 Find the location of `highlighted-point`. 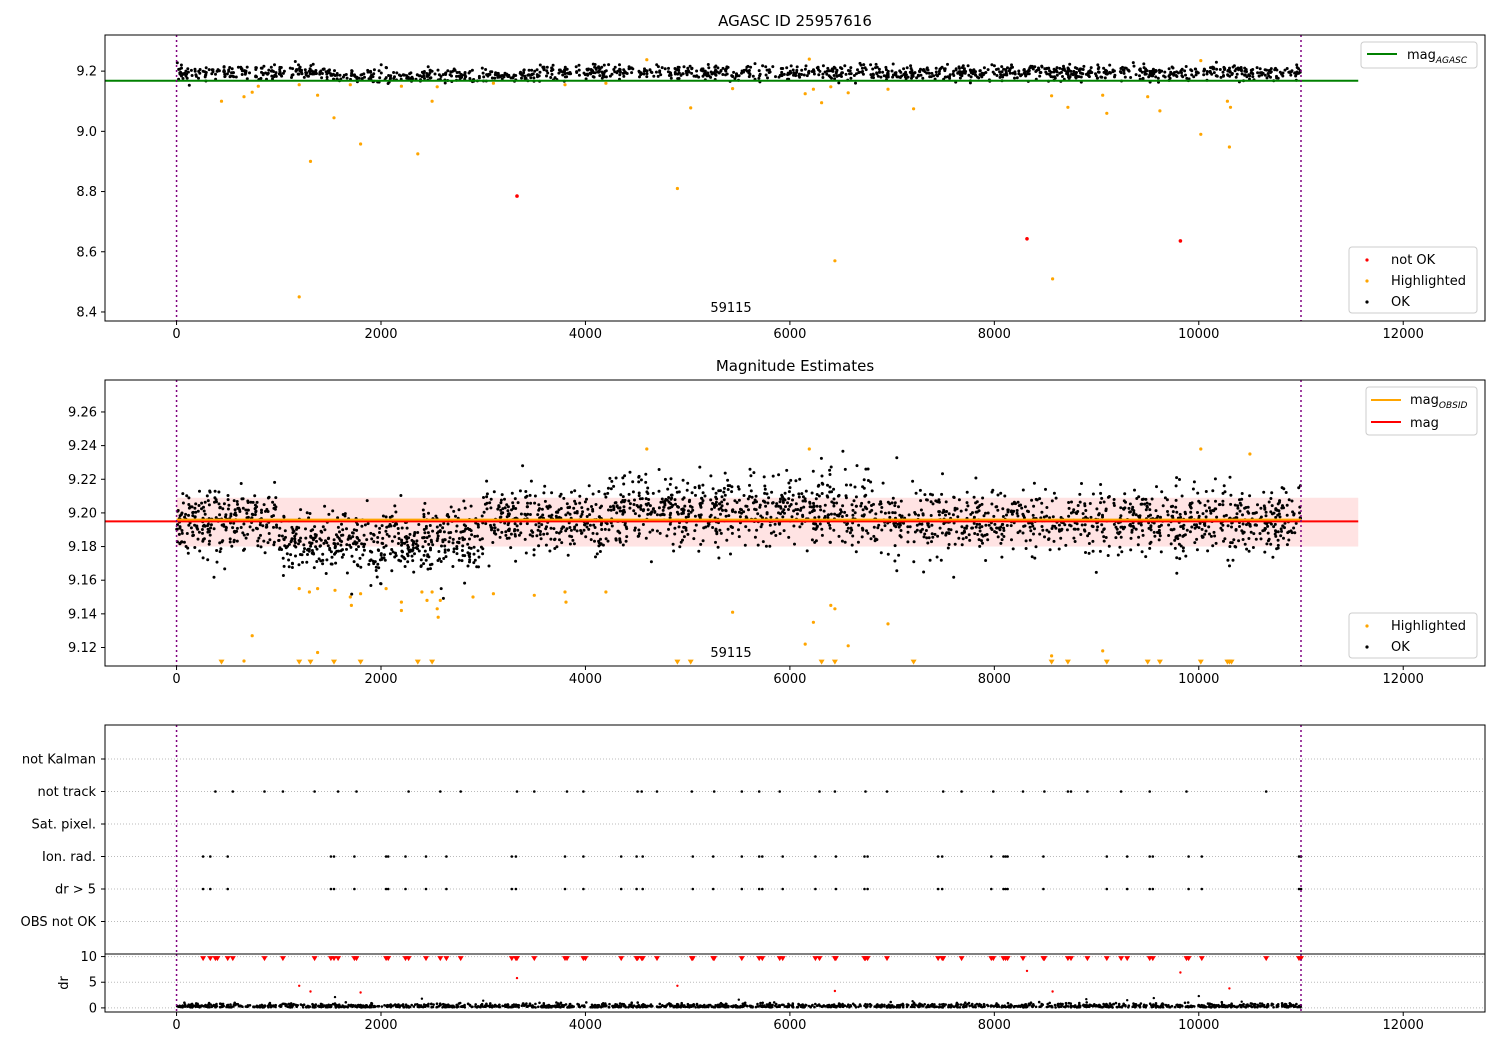

highlighted-point is located at coordinates (221, 101).